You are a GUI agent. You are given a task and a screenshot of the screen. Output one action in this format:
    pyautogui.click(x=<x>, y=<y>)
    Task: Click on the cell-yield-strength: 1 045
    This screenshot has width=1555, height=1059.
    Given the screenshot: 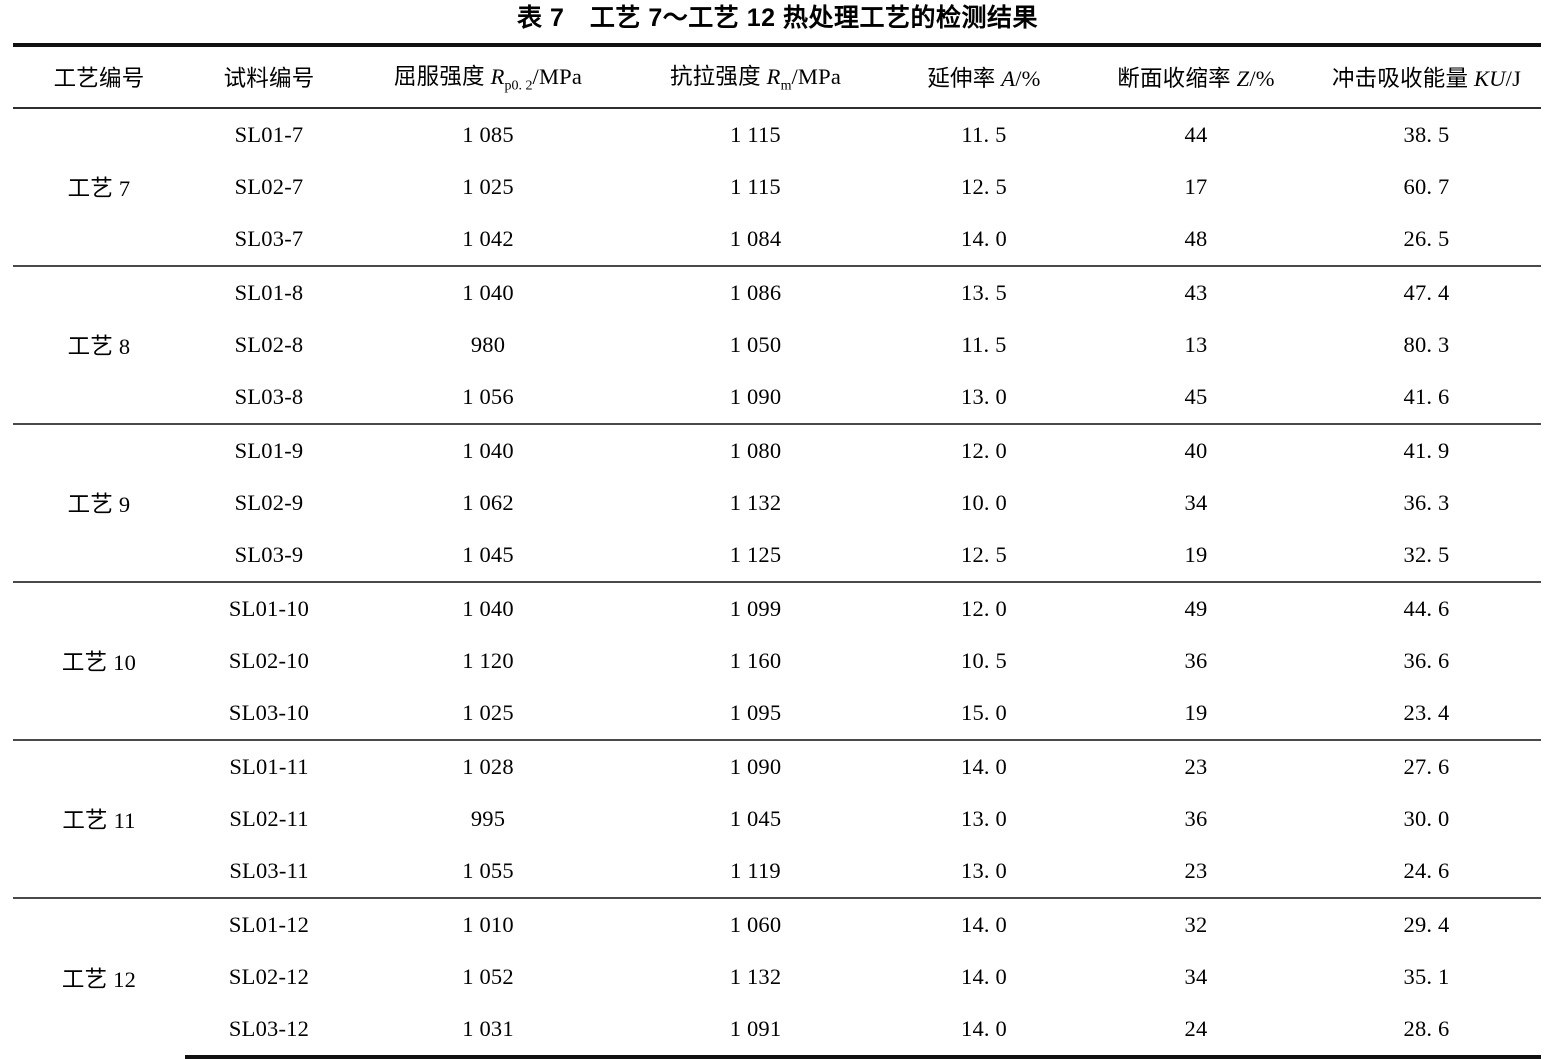 What is the action you would take?
    pyautogui.click(x=488, y=555)
    